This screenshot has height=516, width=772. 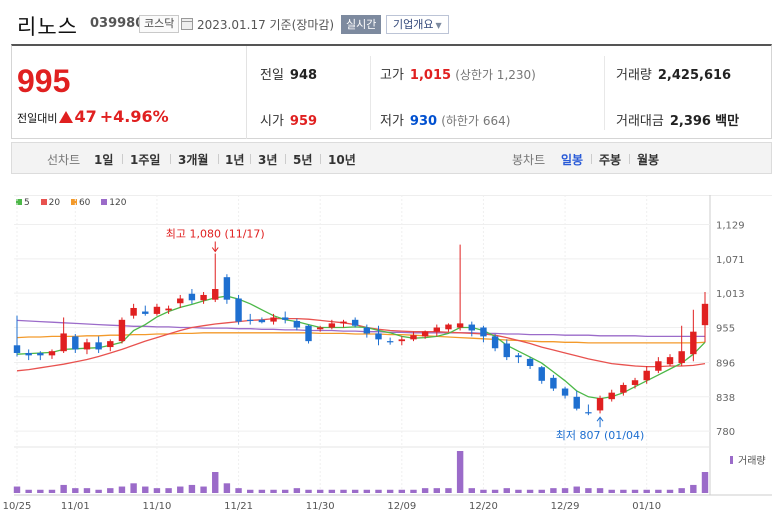 What do you see at coordinates (37, 118) in the screenshot?
I see `change-label: 전일대비` at bounding box center [37, 118].